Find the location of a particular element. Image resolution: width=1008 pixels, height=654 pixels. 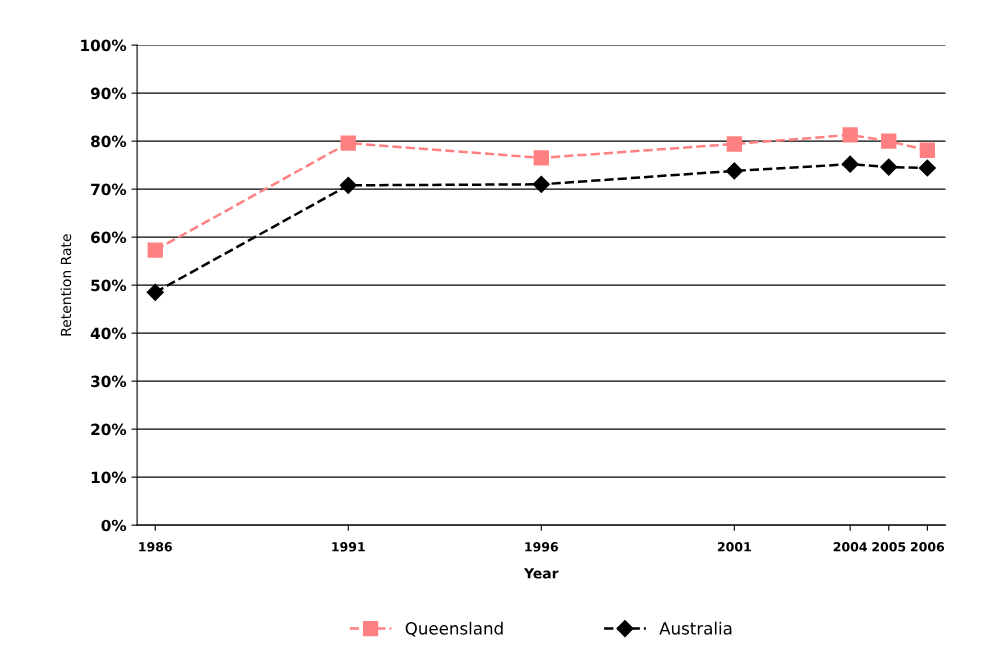

x-tick-label: 1991 is located at coordinates (348, 547).